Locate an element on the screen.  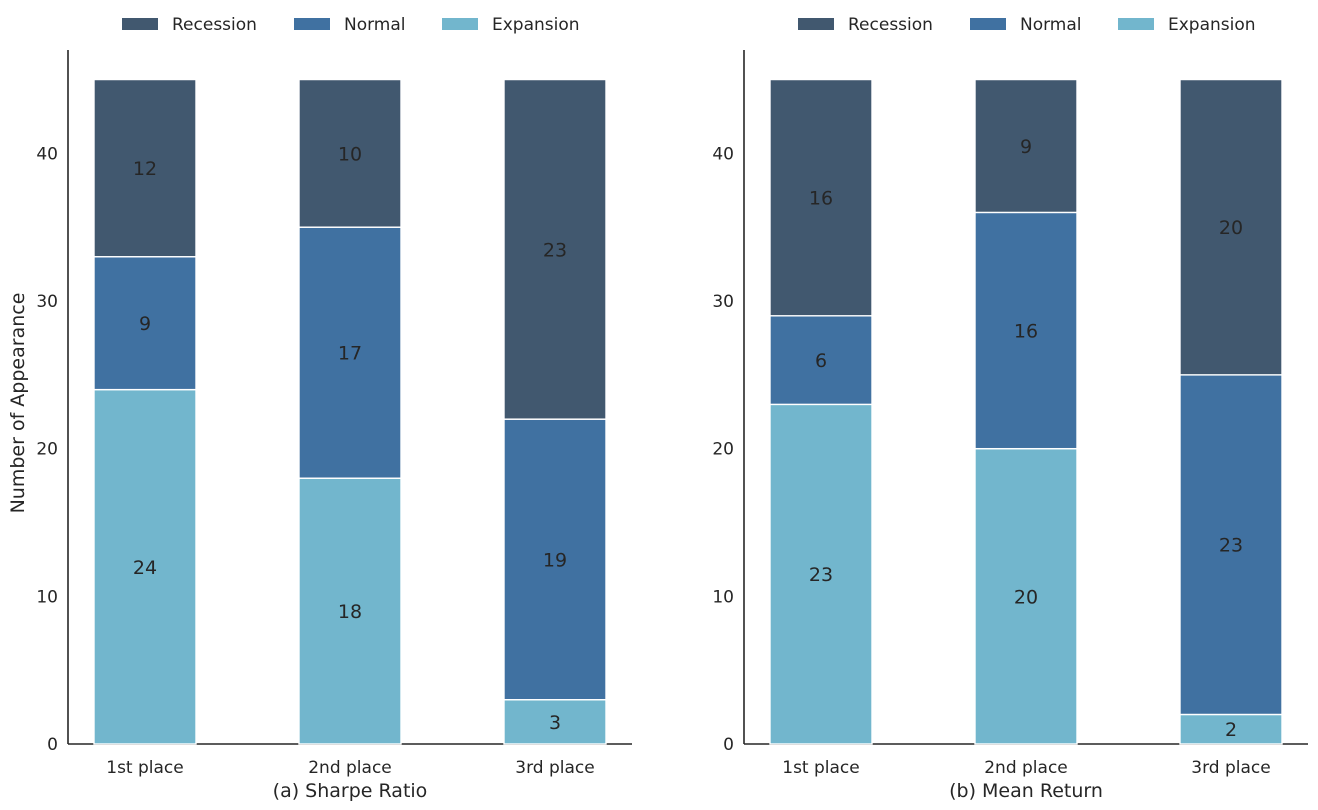
y-axis-title: Number of Appearance is located at coordinates (18, 403).